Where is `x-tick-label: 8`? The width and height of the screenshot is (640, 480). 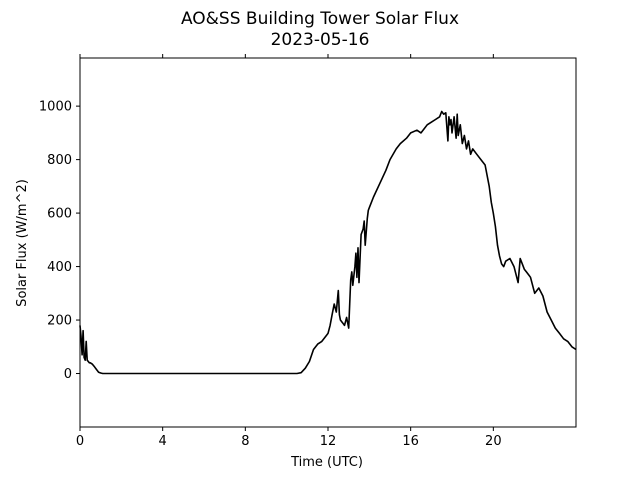
x-tick-label: 8 is located at coordinates (245, 441).